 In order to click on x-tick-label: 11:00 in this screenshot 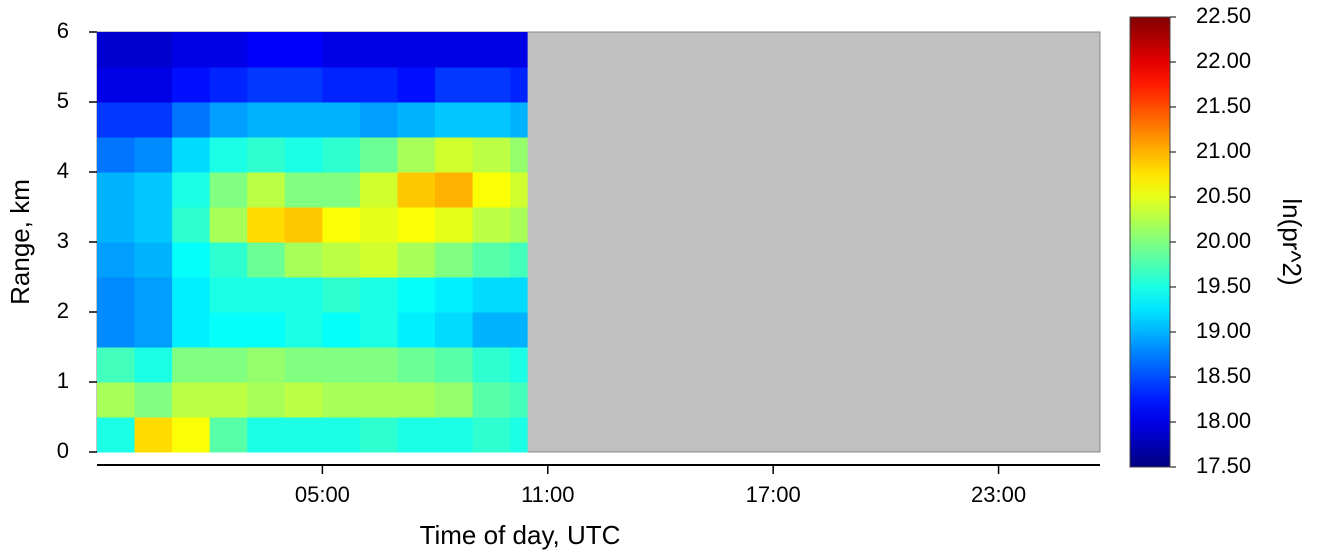, I will do `click(547, 494)`.